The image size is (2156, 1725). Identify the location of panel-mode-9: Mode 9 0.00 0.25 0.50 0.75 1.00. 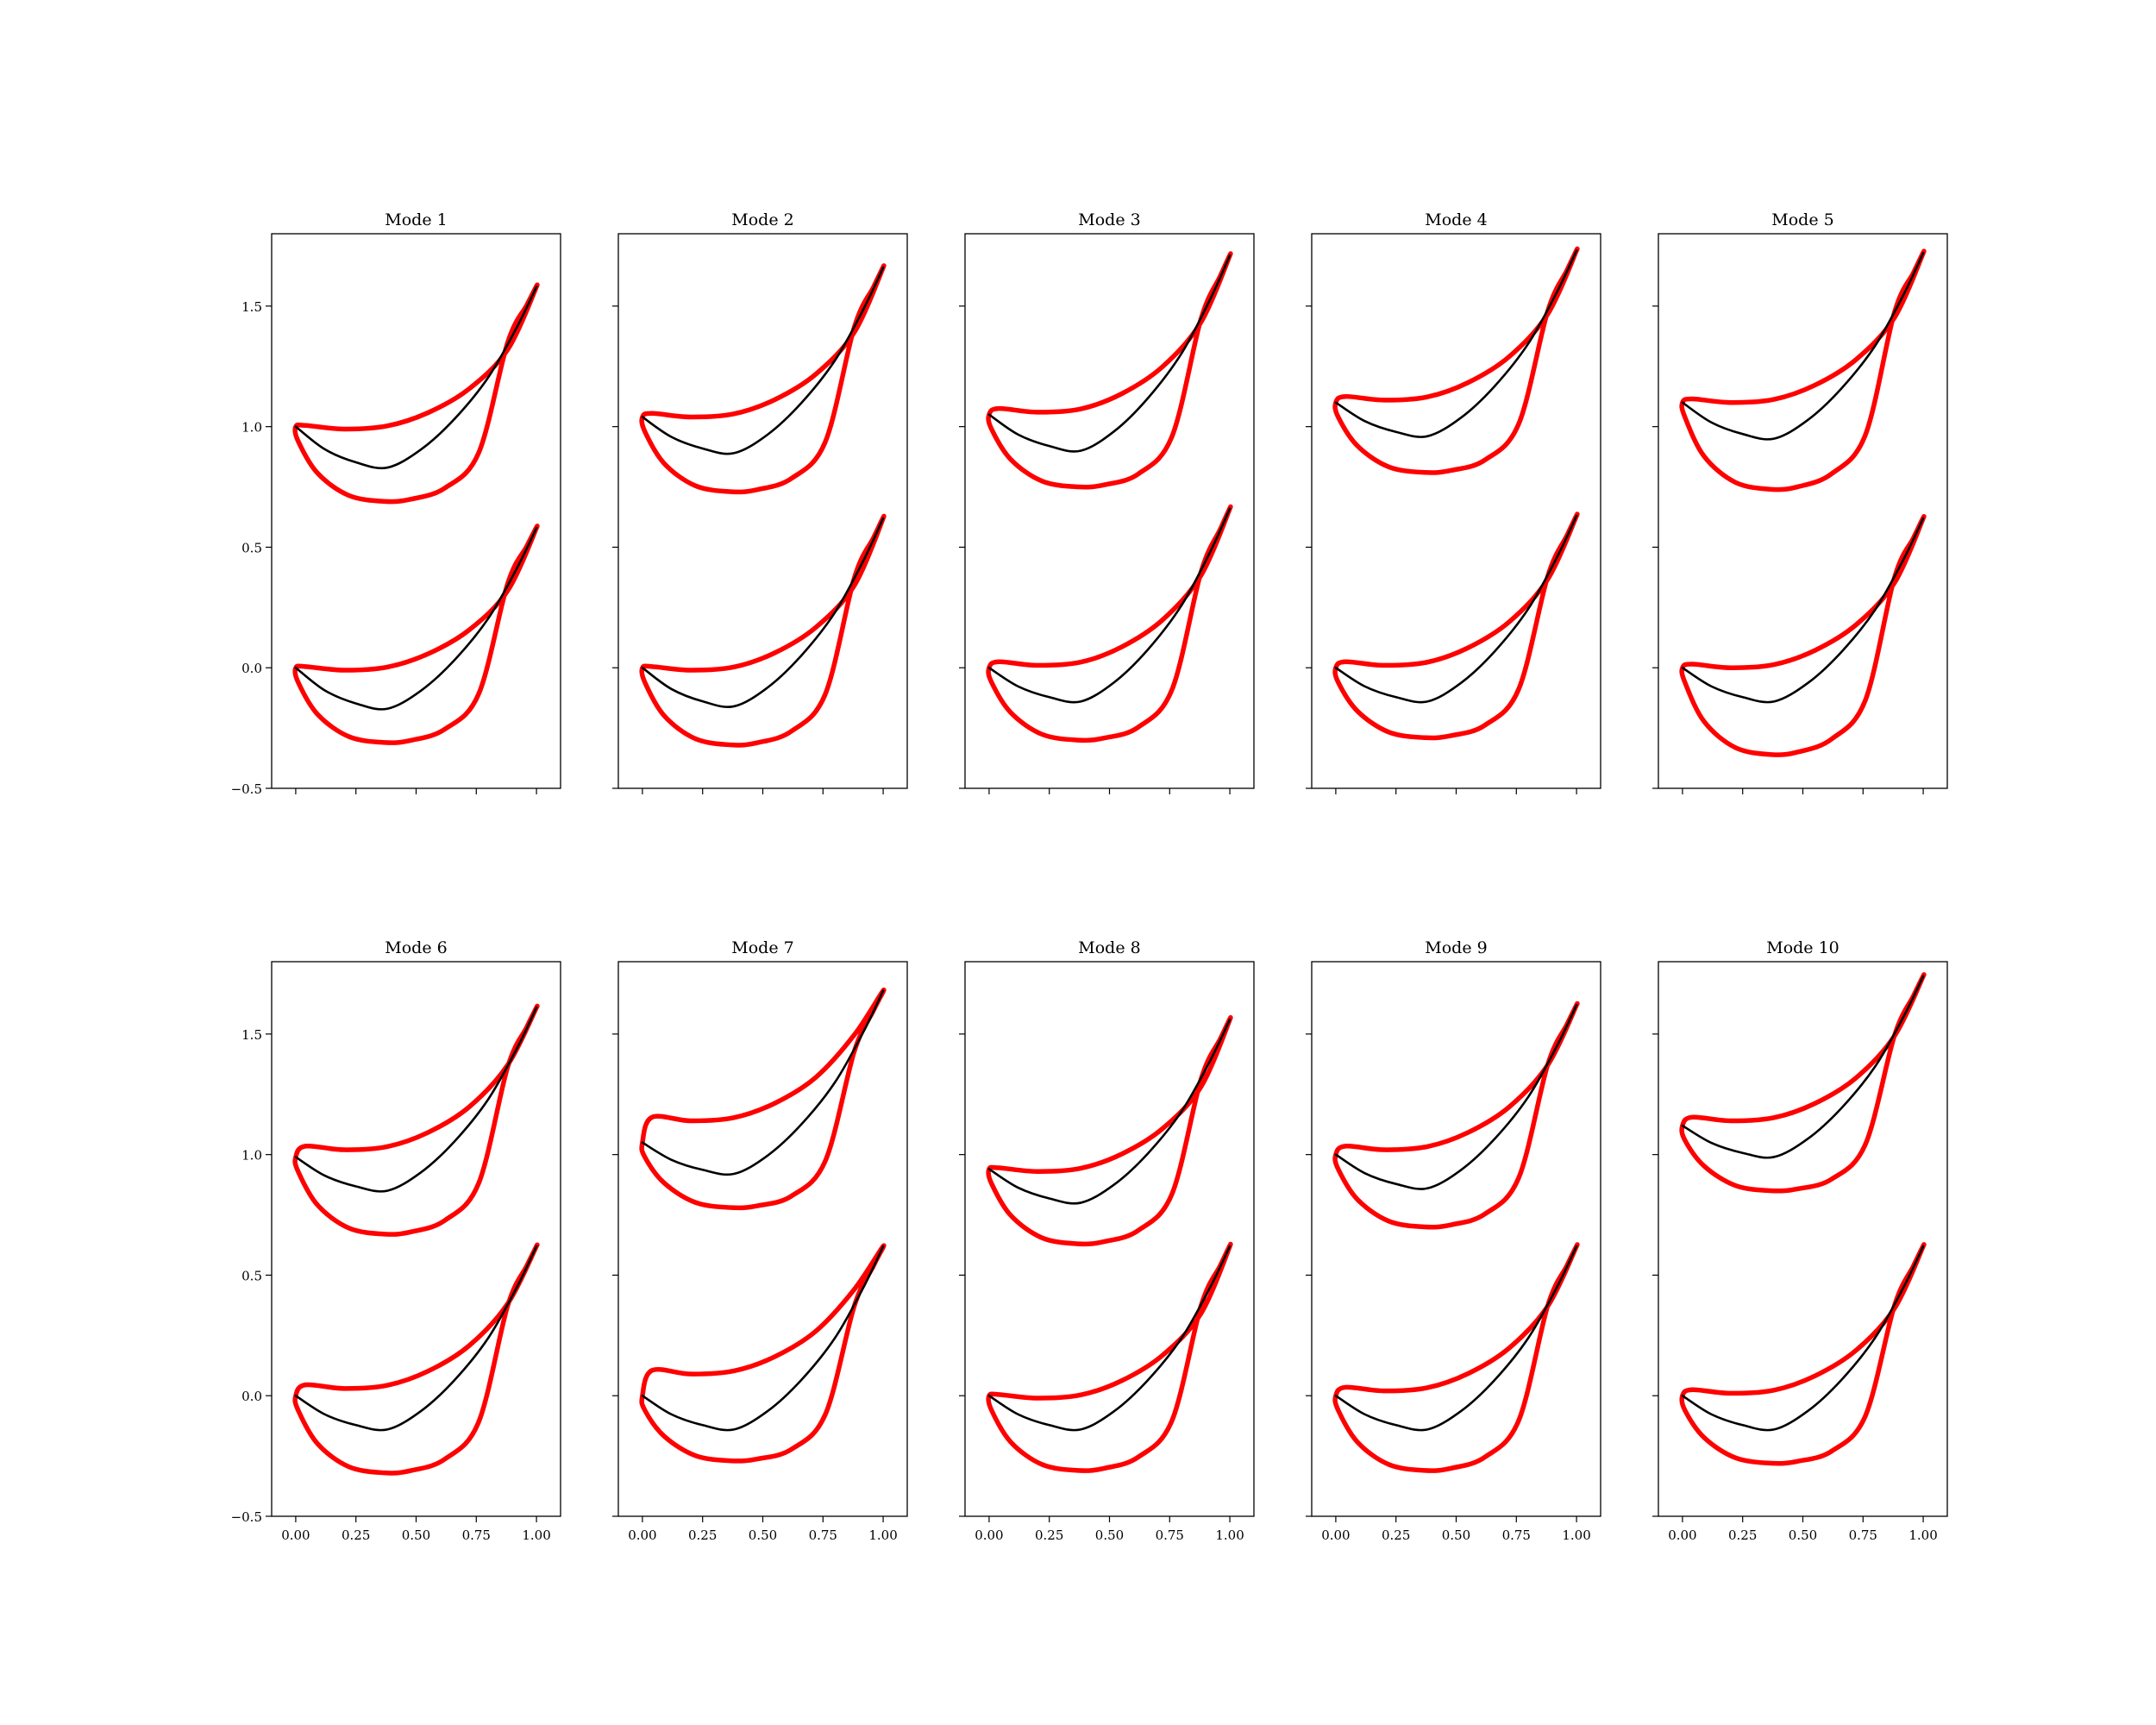
(1453, 1241).